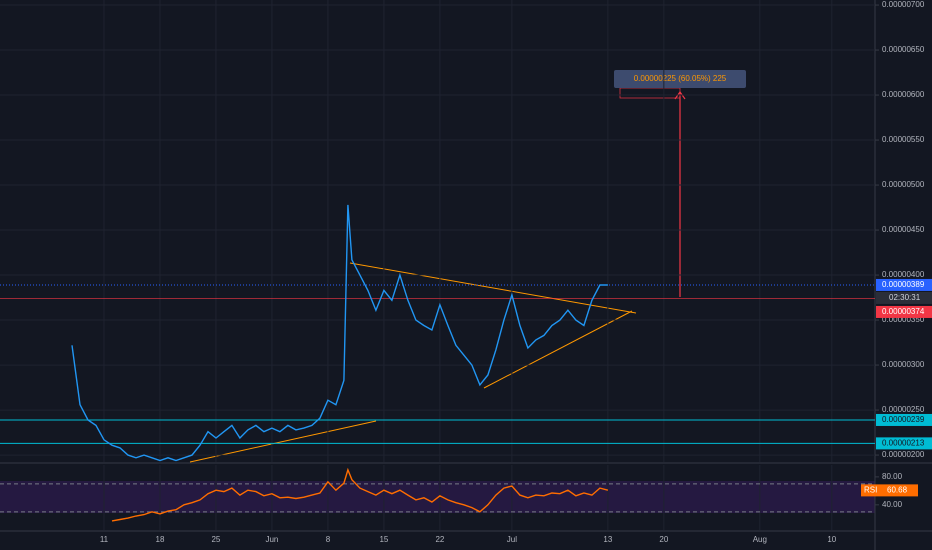  What do you see at coordinates (328, 539) in the screenshot?
I see `x-tick-label: 8` at bounding box center [328, 539].